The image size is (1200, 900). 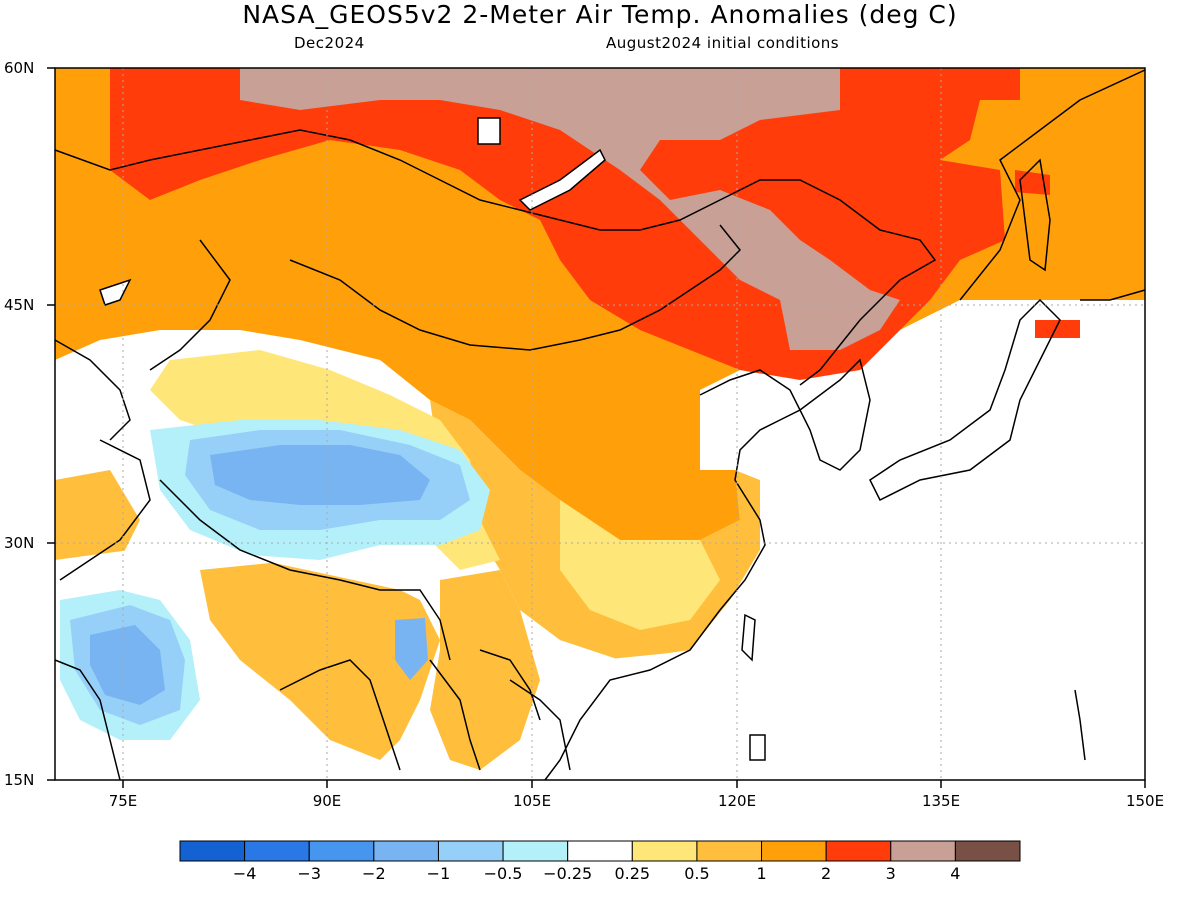 What do you see at coordinates (761, 873) in the screenshot?
I see `colorbar-label: 1` at bounding box center [761, 873].